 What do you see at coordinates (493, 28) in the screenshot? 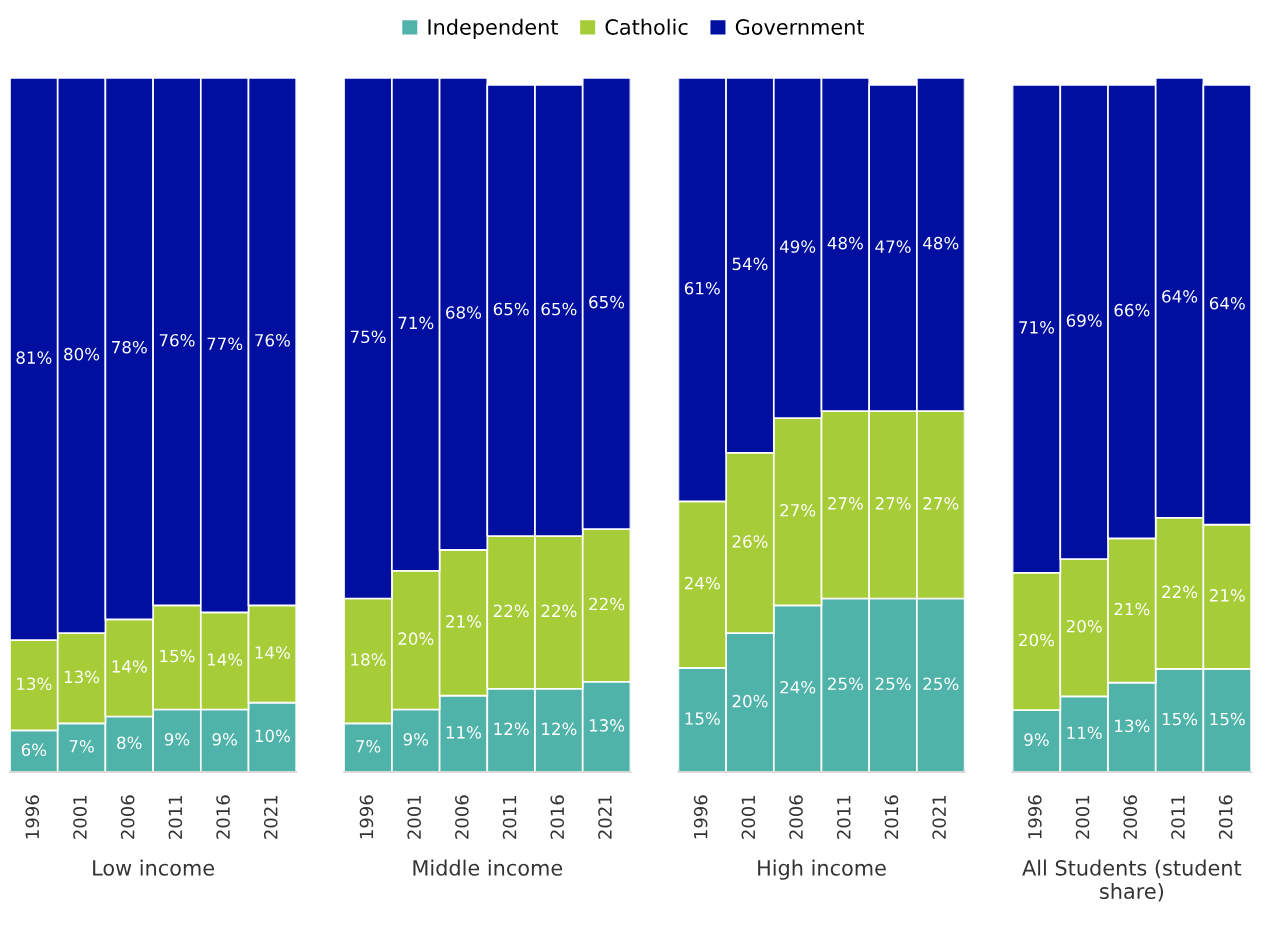
I see `legend-label: Independent` at bounding box center [493, 28].